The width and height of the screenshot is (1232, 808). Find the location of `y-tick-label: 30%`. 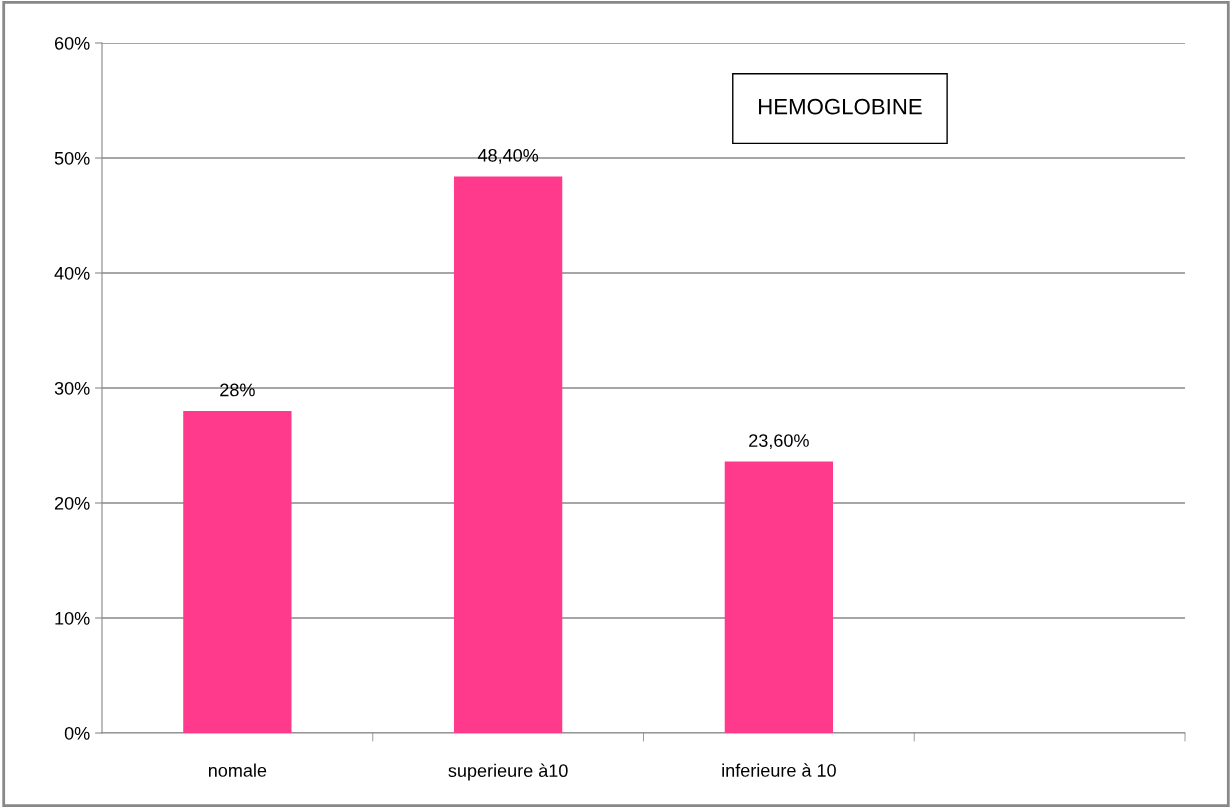

y-tick-label: 30% is located at coordinates (72, 388).